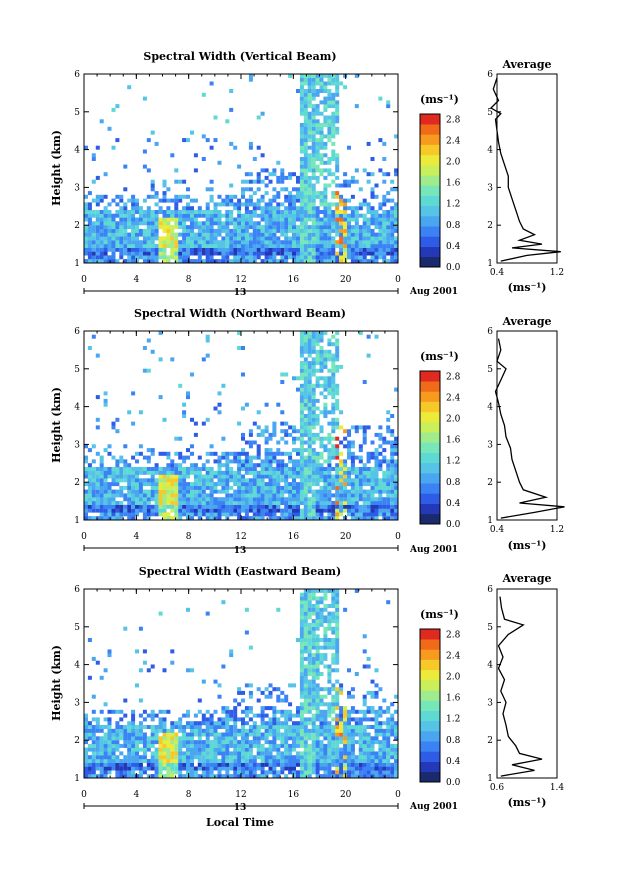  Describe the element at coordinates (526, 64) in the screenshot. I see `average-title: Average` at that location.